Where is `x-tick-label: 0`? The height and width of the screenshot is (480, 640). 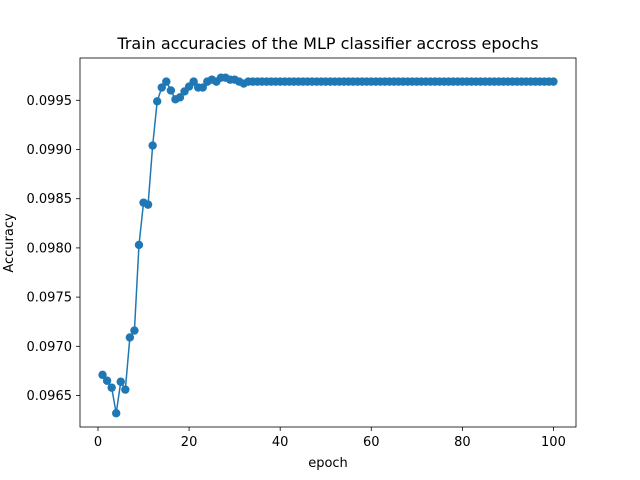
x-tick-label: 0 is located at coordinates (98, 442).